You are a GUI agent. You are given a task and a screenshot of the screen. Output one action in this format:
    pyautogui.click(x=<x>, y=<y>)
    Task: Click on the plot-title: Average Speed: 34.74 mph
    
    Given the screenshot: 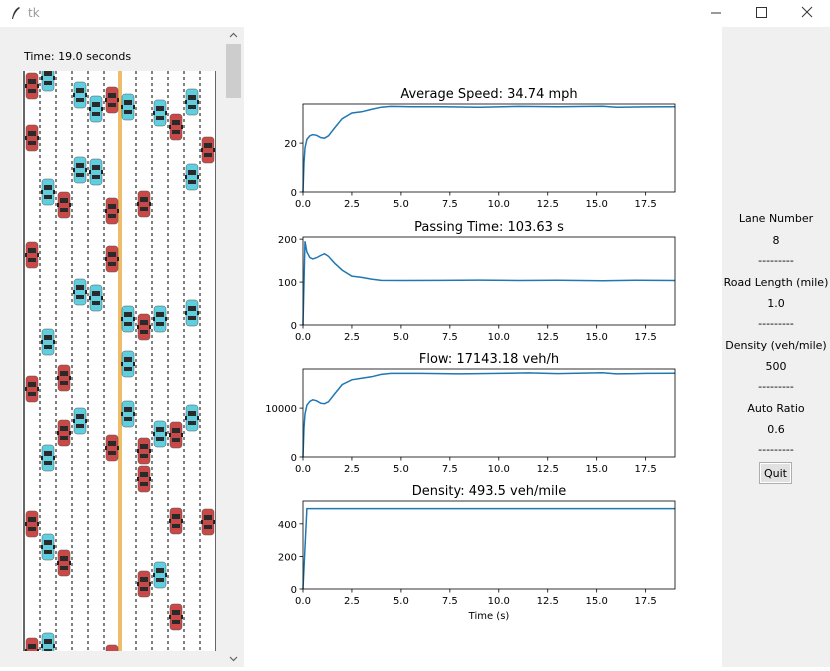 What is the action you would take?
    pyautogui.click(x=488, y=94)
    